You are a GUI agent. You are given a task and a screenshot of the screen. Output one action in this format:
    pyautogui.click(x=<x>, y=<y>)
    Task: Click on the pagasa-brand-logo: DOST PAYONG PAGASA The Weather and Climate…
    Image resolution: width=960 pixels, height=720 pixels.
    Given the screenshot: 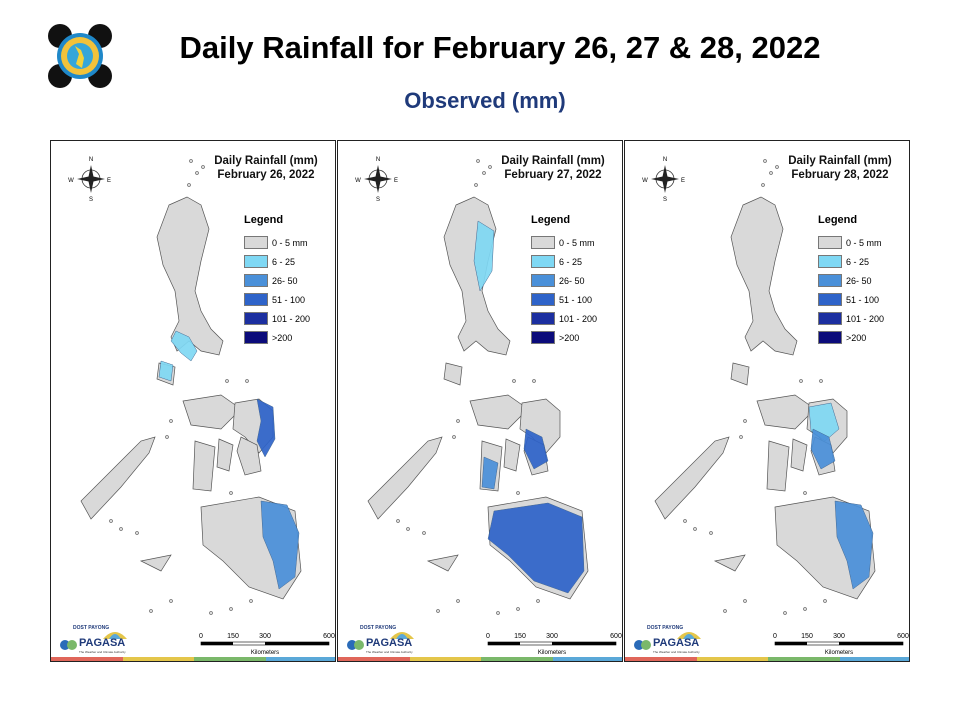 What is the action you would take?
    pyautogui.click(x=383, y=641)
    